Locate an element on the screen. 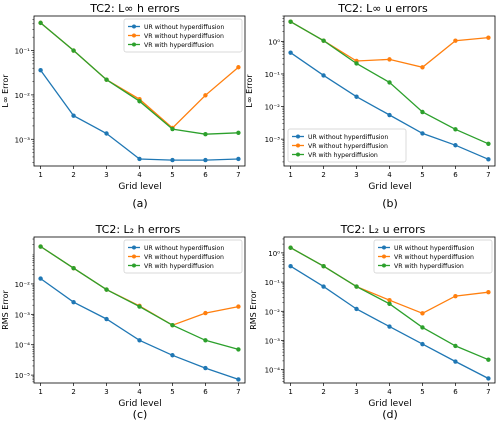 Image resolution: width=500 pixels, height=421 pixels. chart-title: TC2: L∞ u errors is located at coordinates (382, 8).